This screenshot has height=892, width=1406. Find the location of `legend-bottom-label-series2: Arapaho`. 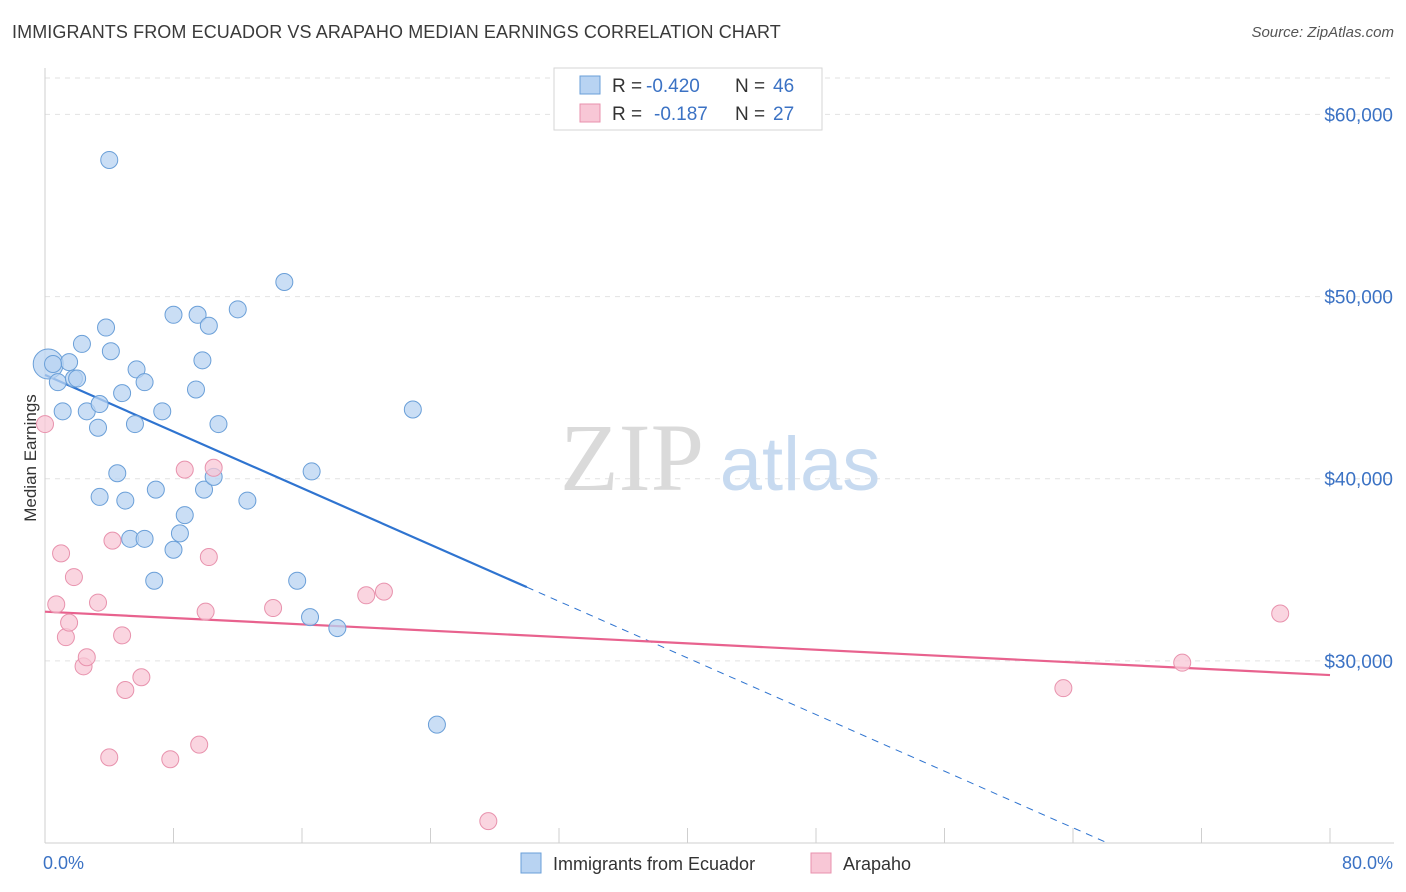

legend-bottom-label-series2: Arapaho is located at coordinates (877, 864).